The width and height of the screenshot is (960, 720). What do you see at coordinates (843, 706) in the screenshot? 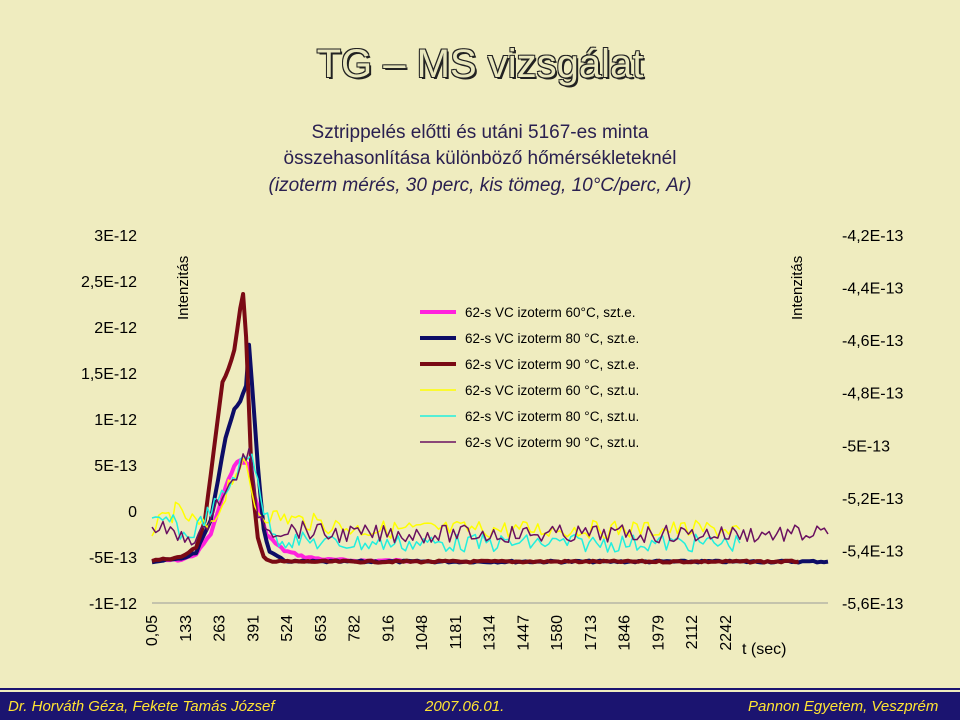
I see `footer-institution: Pannon Egyetem, Veszprém` at bounding box center [843, 706].